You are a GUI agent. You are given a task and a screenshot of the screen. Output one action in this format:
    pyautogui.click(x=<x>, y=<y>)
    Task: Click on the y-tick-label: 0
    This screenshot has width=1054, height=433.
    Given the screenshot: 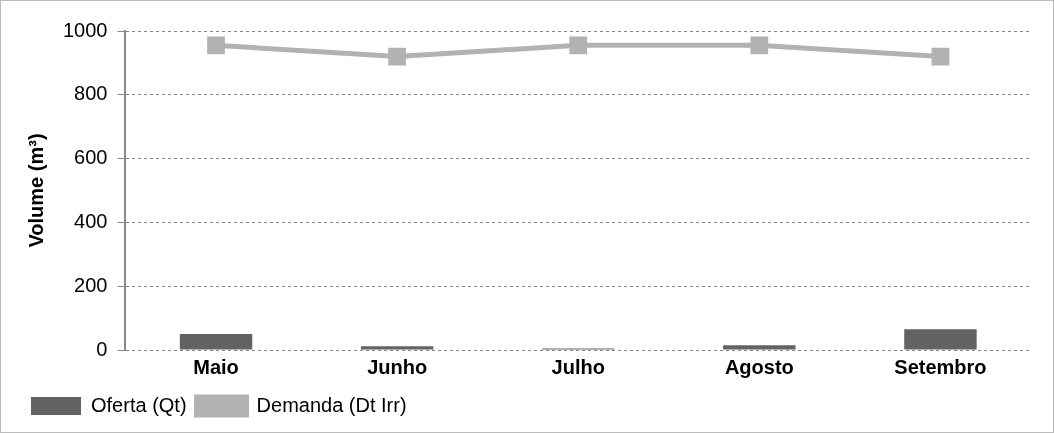 What is the action you would take?
    pyautogui.click(x=102, y=348)
    